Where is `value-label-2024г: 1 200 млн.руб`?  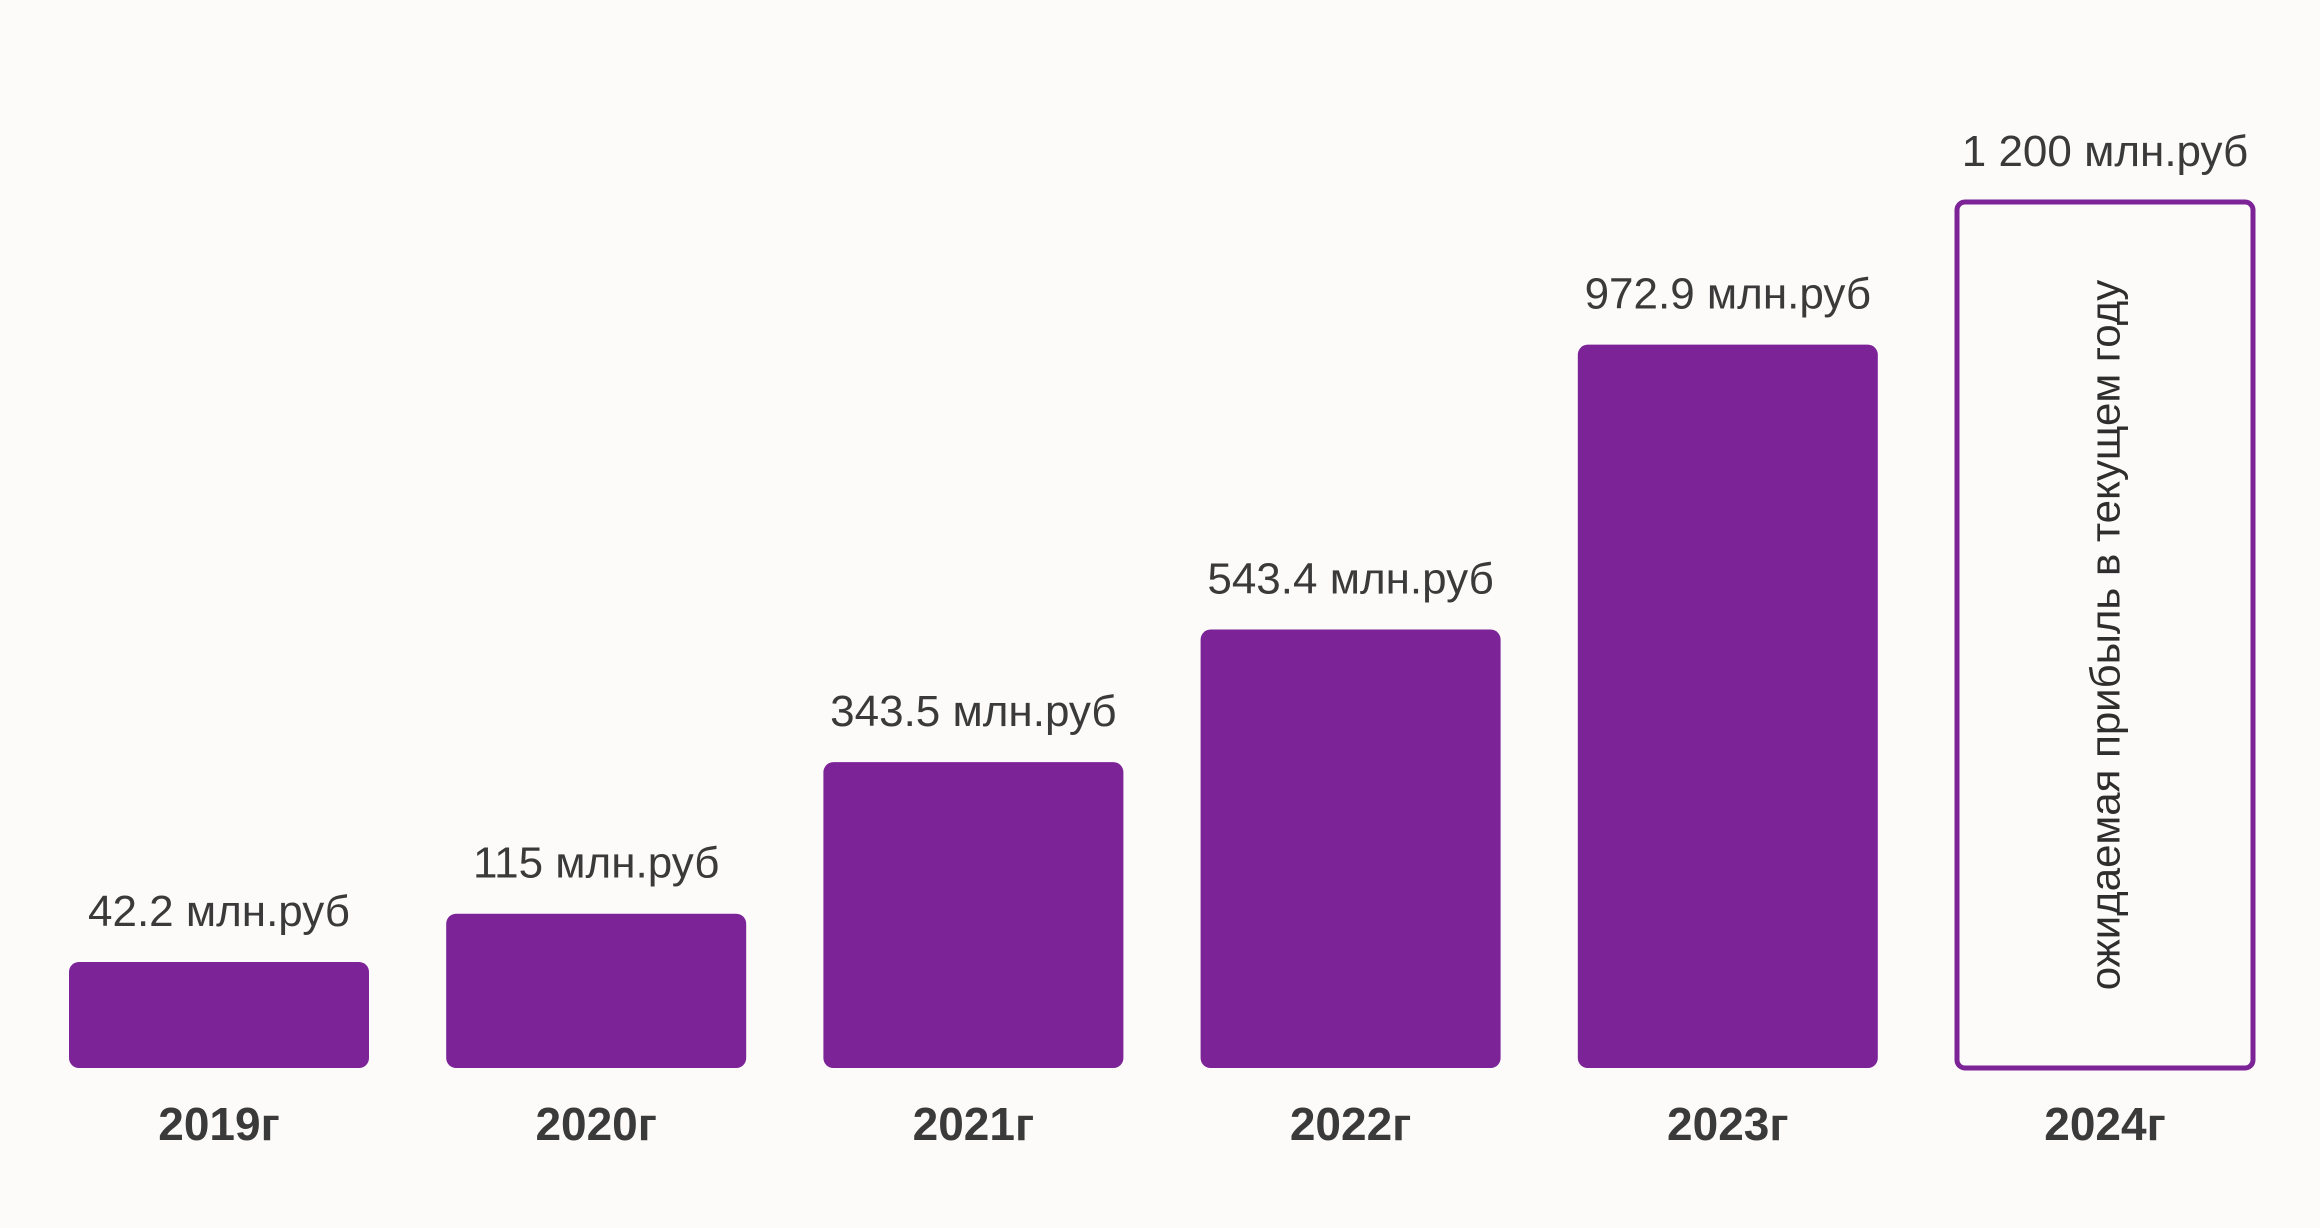
value-label-2024г: 1 200 млн.руб is located at coordinates (2105, 151).